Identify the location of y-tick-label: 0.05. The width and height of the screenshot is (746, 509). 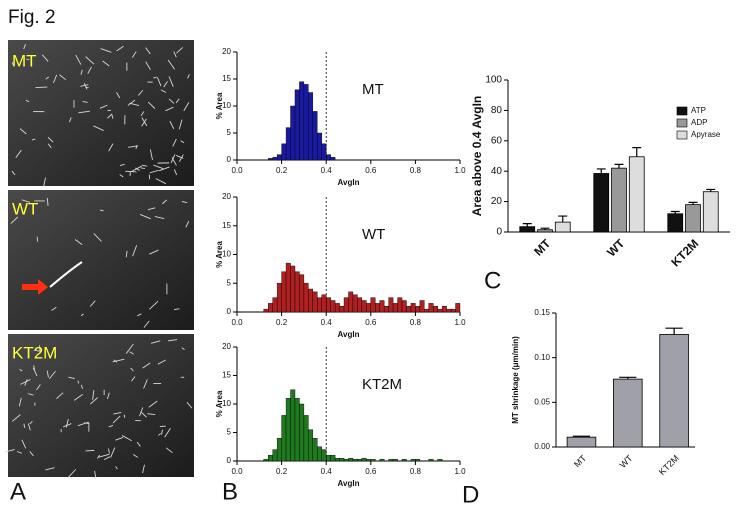
(542, 401).